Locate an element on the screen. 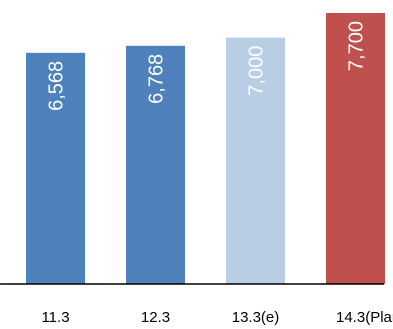  category-label-4: 14.3(Plan is located at coordinates (364, 317).